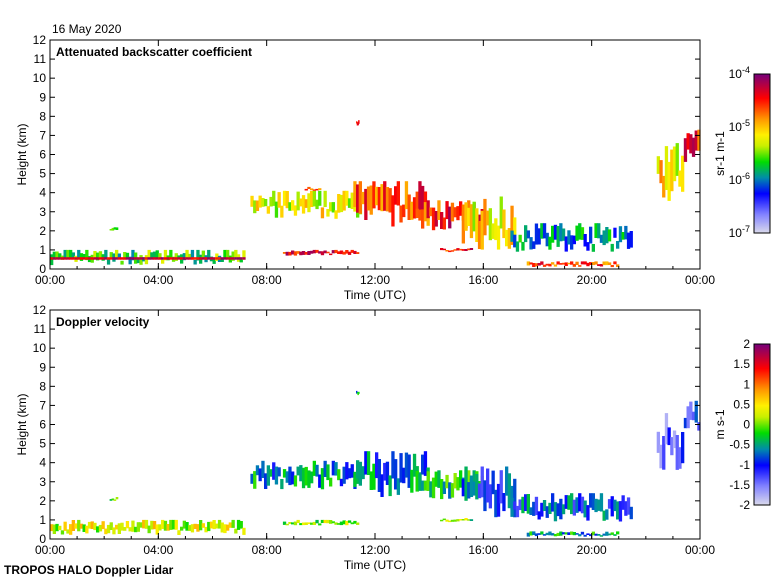 The height and width of the screenshot is (585, 780). Describe the element at coordinates (158, 550) in the screenshot. I see `x-tick-label: 04:00` at that location.